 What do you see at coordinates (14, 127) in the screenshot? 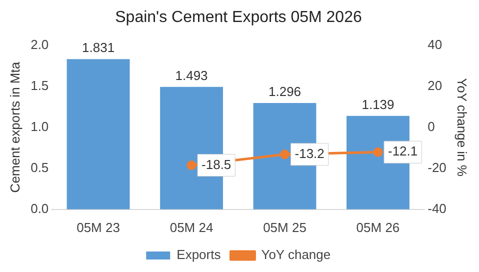
I see `y-axis-title: Cement exports in Mta` at bounding box center [14, 127].